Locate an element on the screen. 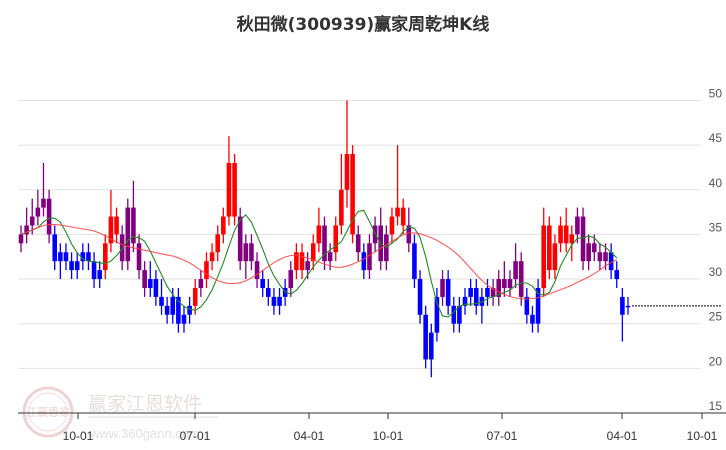 Image resolution: width=726 pixels, height=450 pixels. svg-text: 江赢恩家 is located at coordinates (48, 412).